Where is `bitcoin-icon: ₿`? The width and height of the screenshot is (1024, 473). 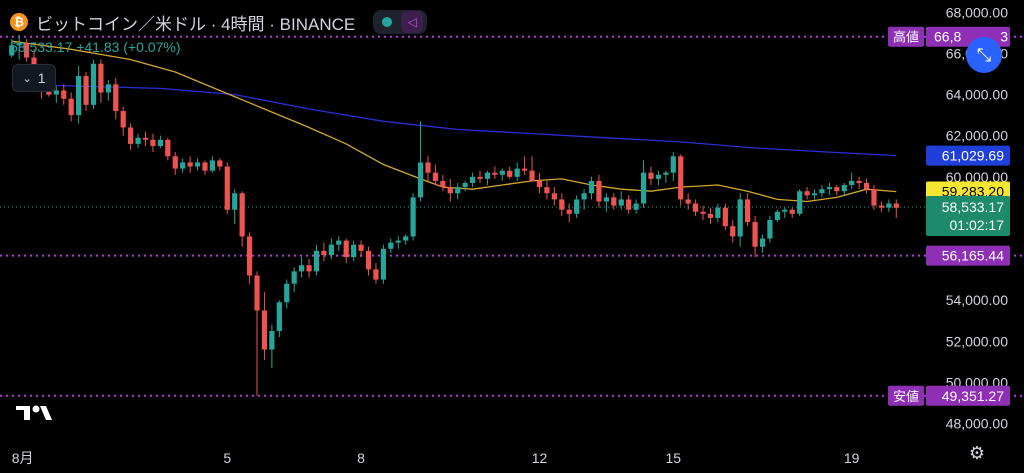 bitcoin-icon: ₿ is located at coordinates (19, 22).